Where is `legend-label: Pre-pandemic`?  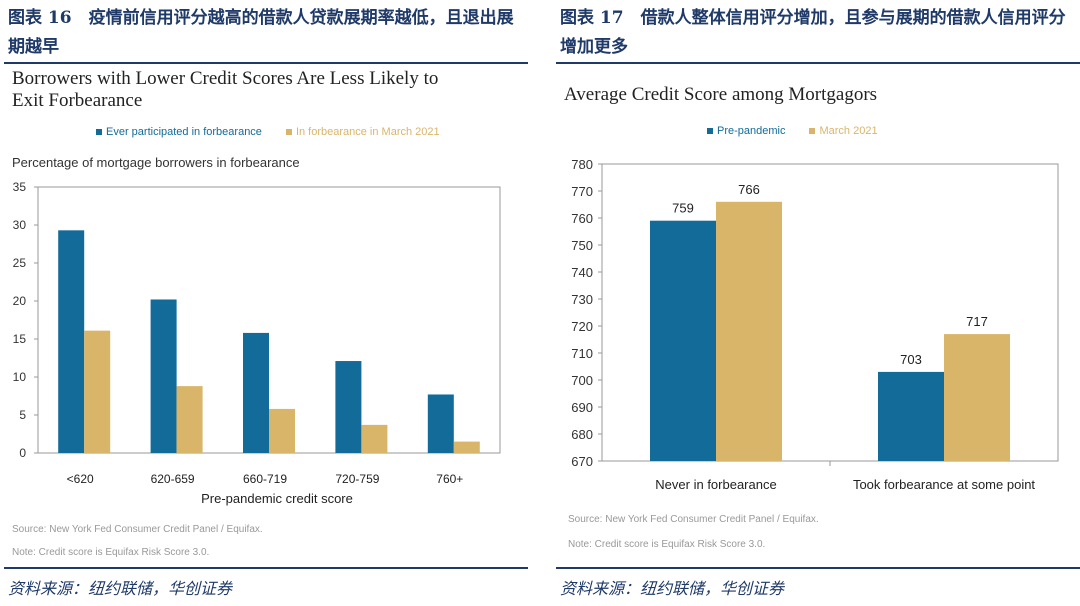
legend-label: Pre-pandemic is located at coordinates (751, 131).